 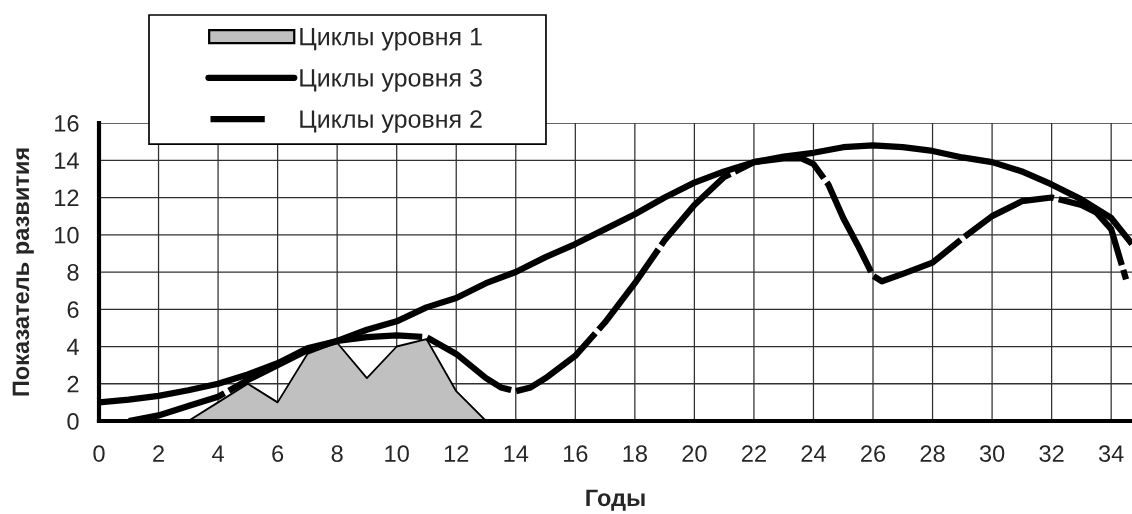 What do you see at coordinates (337, 453) in the screenshot?
I see `x-tick-label: 8` at bounding box center [337, 453].